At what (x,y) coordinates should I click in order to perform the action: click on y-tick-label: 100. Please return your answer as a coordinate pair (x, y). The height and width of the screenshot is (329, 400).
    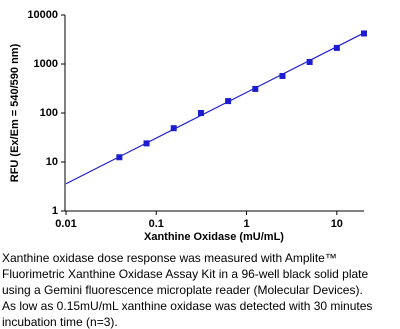
    Looking at the image, I should click on (49, 113).